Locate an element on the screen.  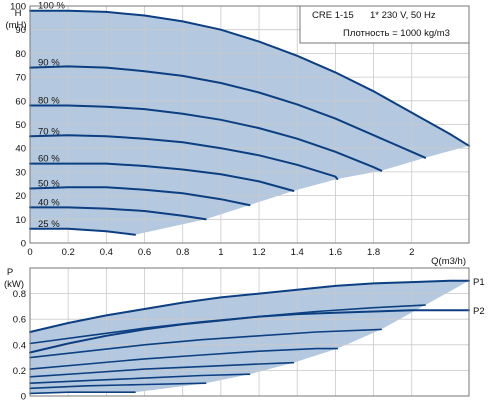
y-tick-label: 70 is located at coordinates (20, 78).